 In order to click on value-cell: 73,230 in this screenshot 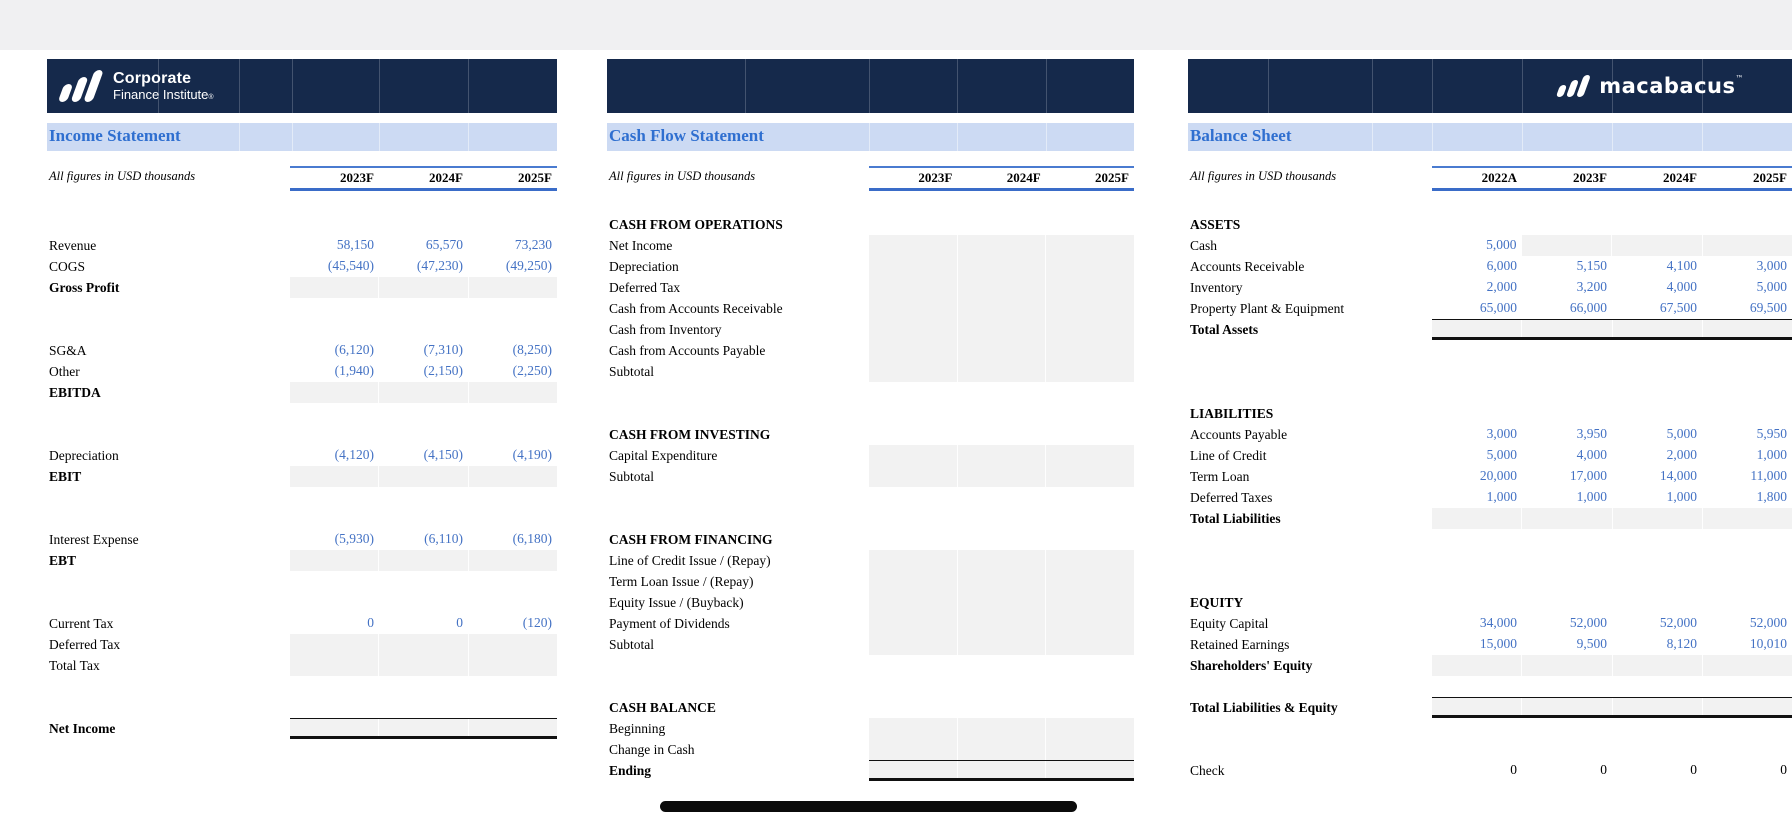, I will do `click(533, 244)`.